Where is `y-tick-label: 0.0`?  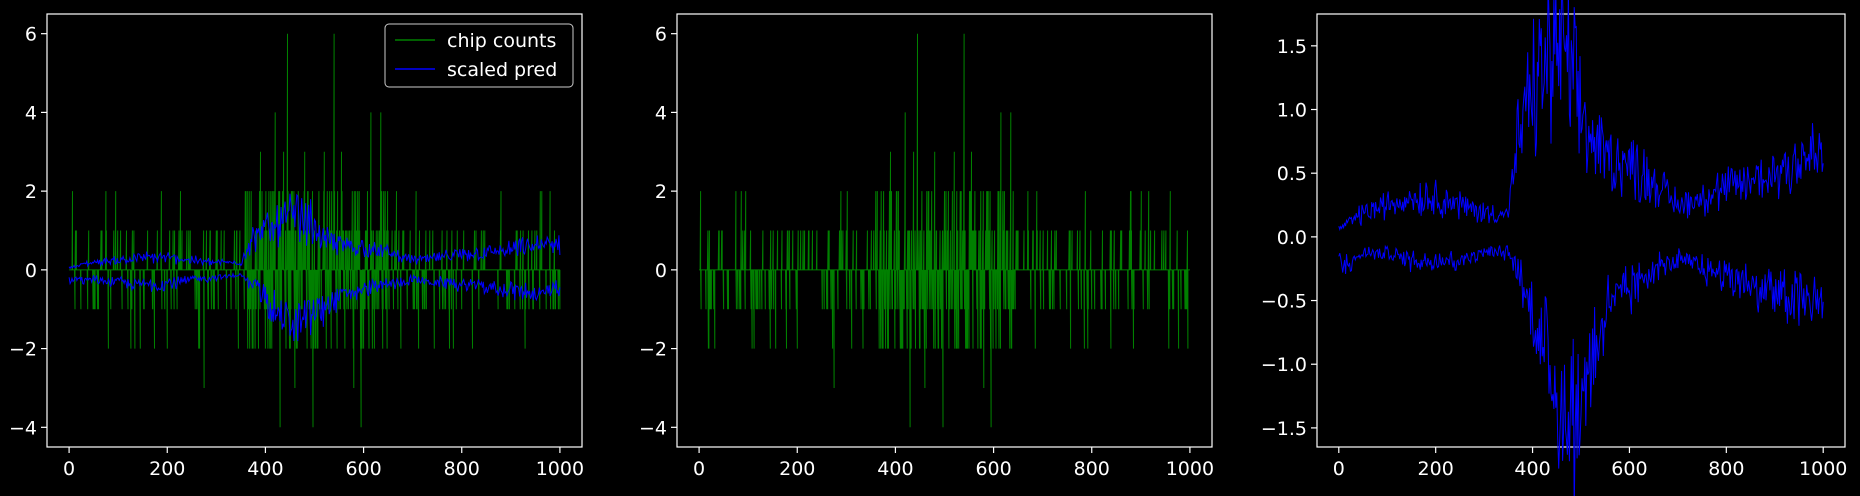 y-tick-label: 0.0 is located at coordinates (1292, 238).